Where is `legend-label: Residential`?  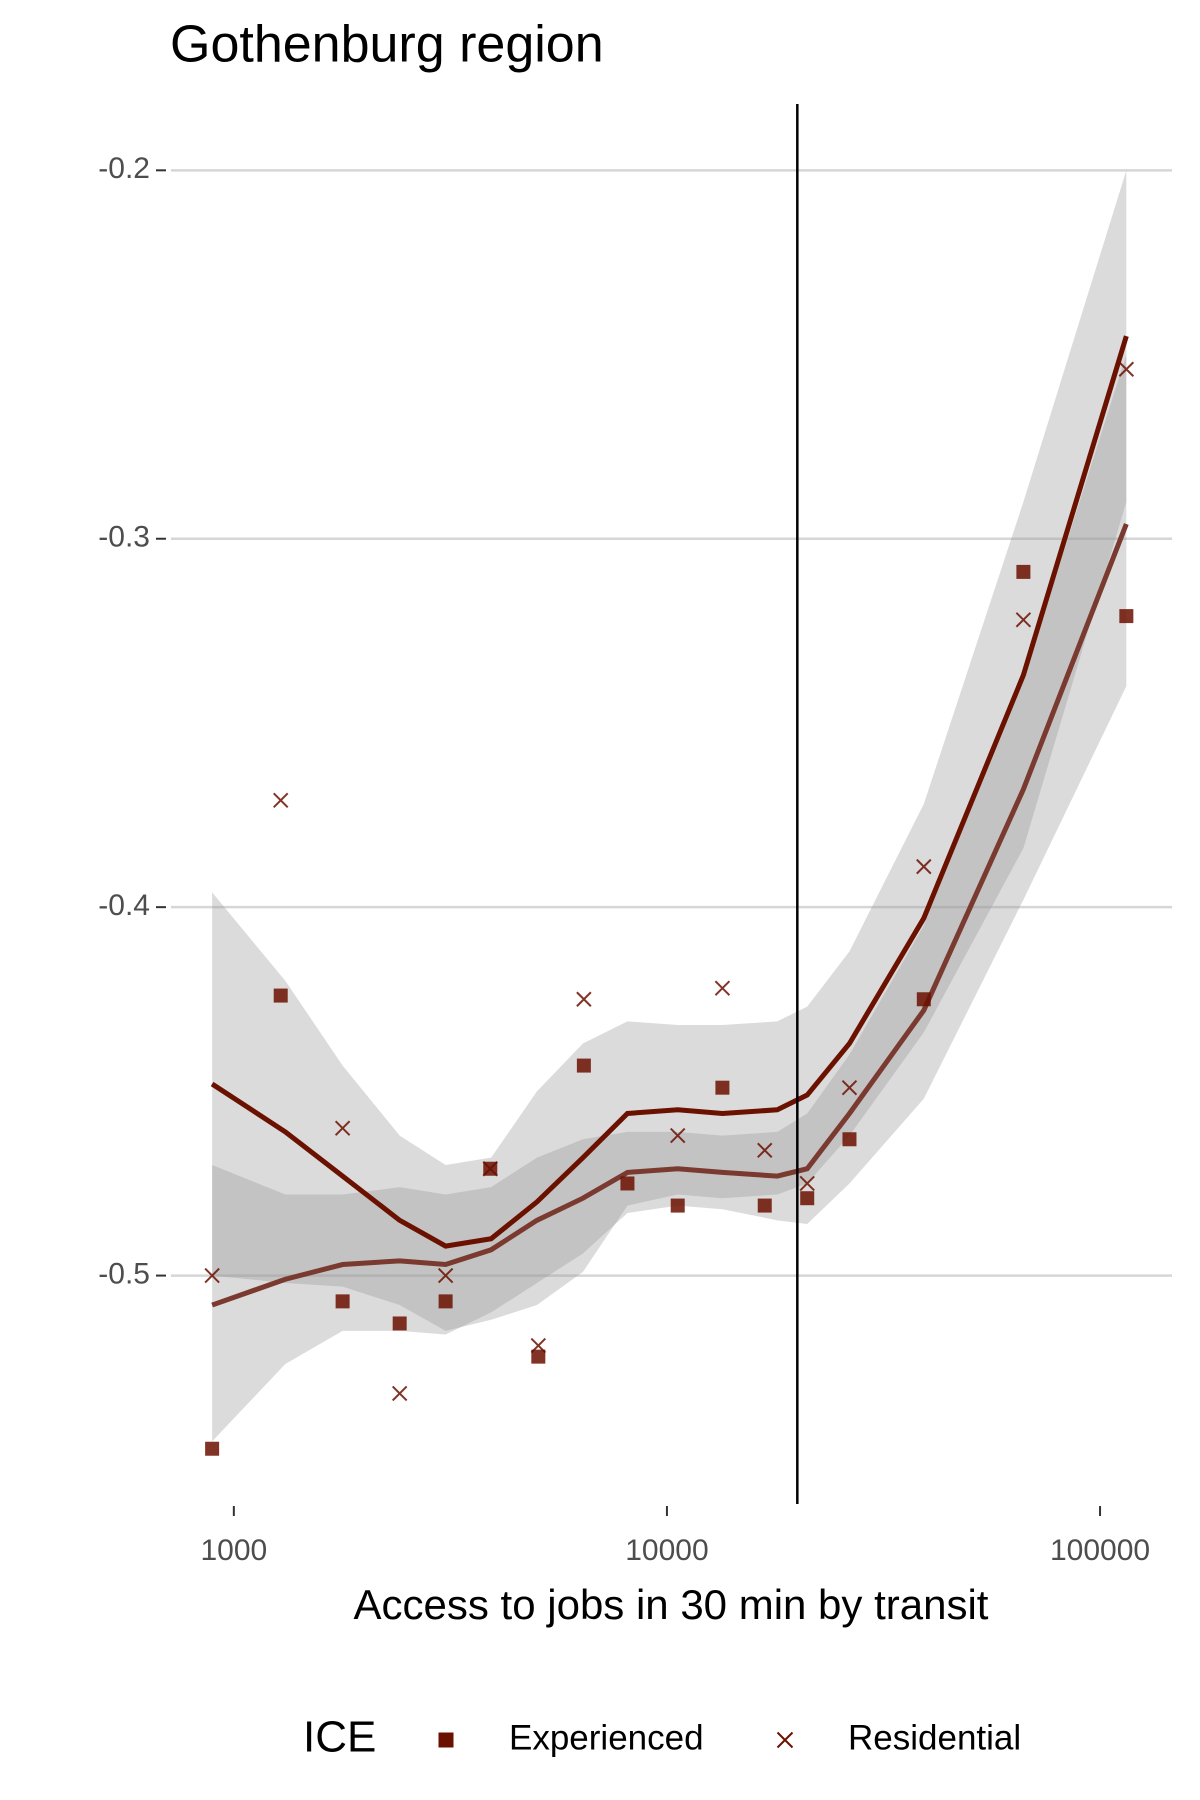
legend-label: Residential is located at coordinates (934, 1737).